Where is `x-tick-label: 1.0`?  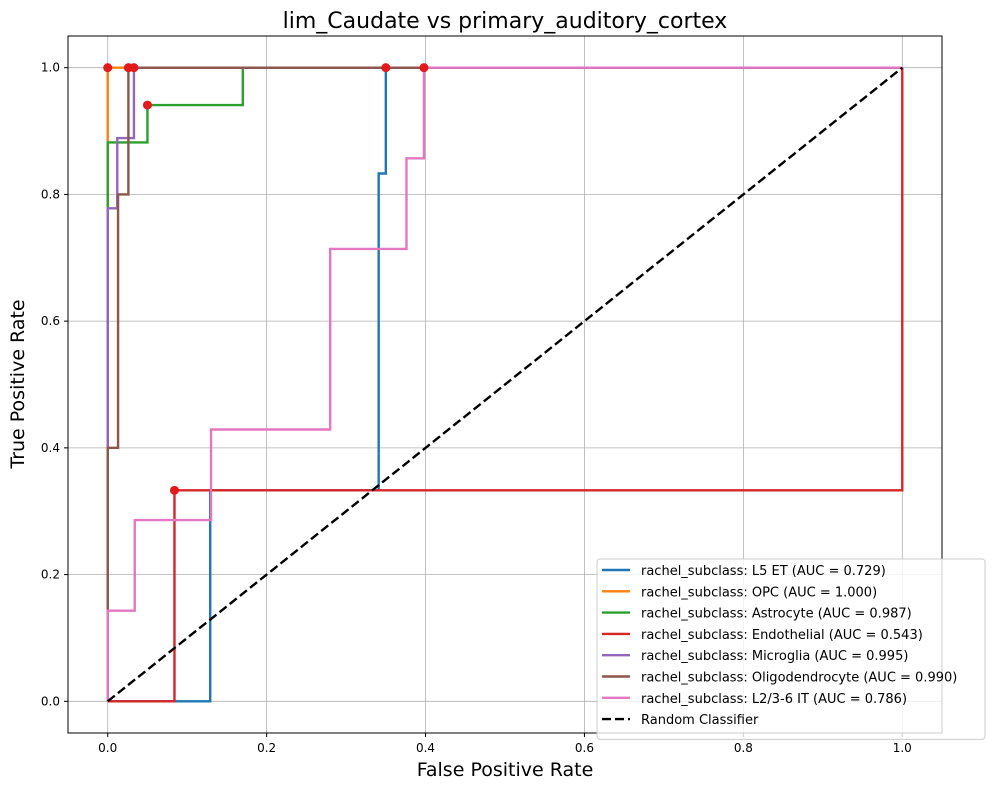 x-tick-label: 1.0 is located at coordinates (902, 748).